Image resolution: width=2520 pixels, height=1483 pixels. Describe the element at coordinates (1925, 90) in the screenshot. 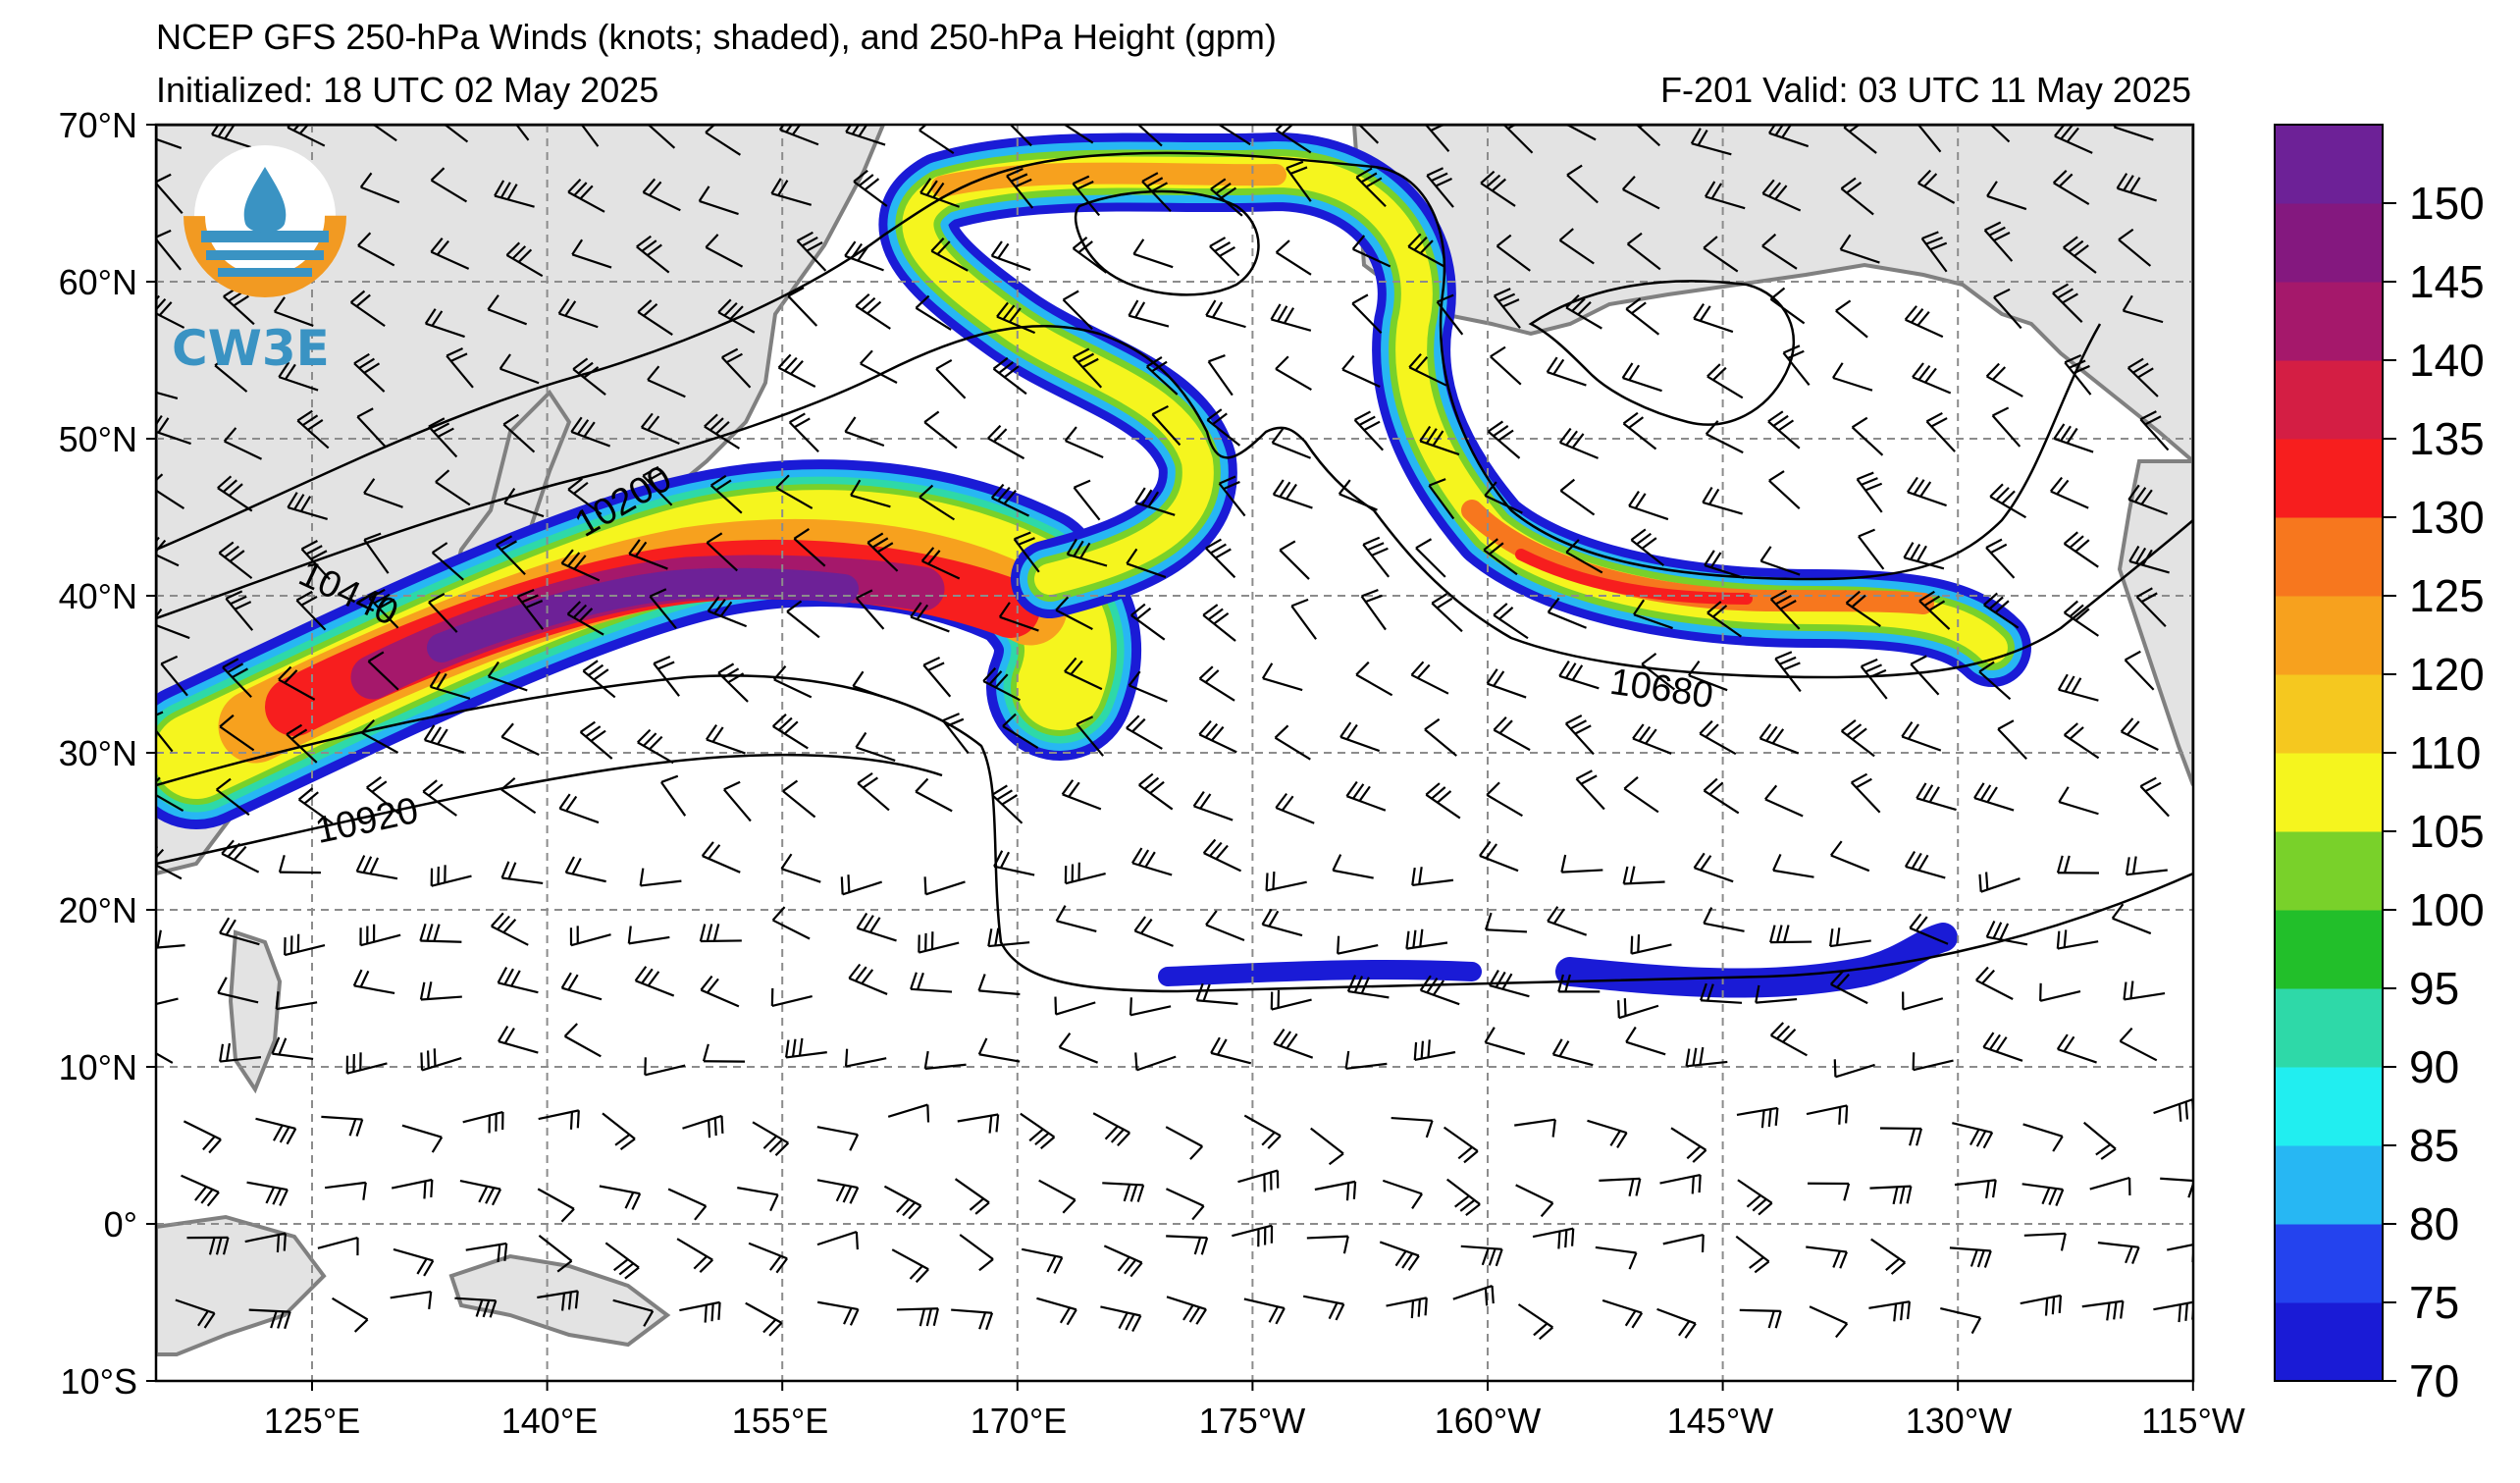

I see `valid-time: F-201 Valid: 03 UTC 11 May 2025` at that location.